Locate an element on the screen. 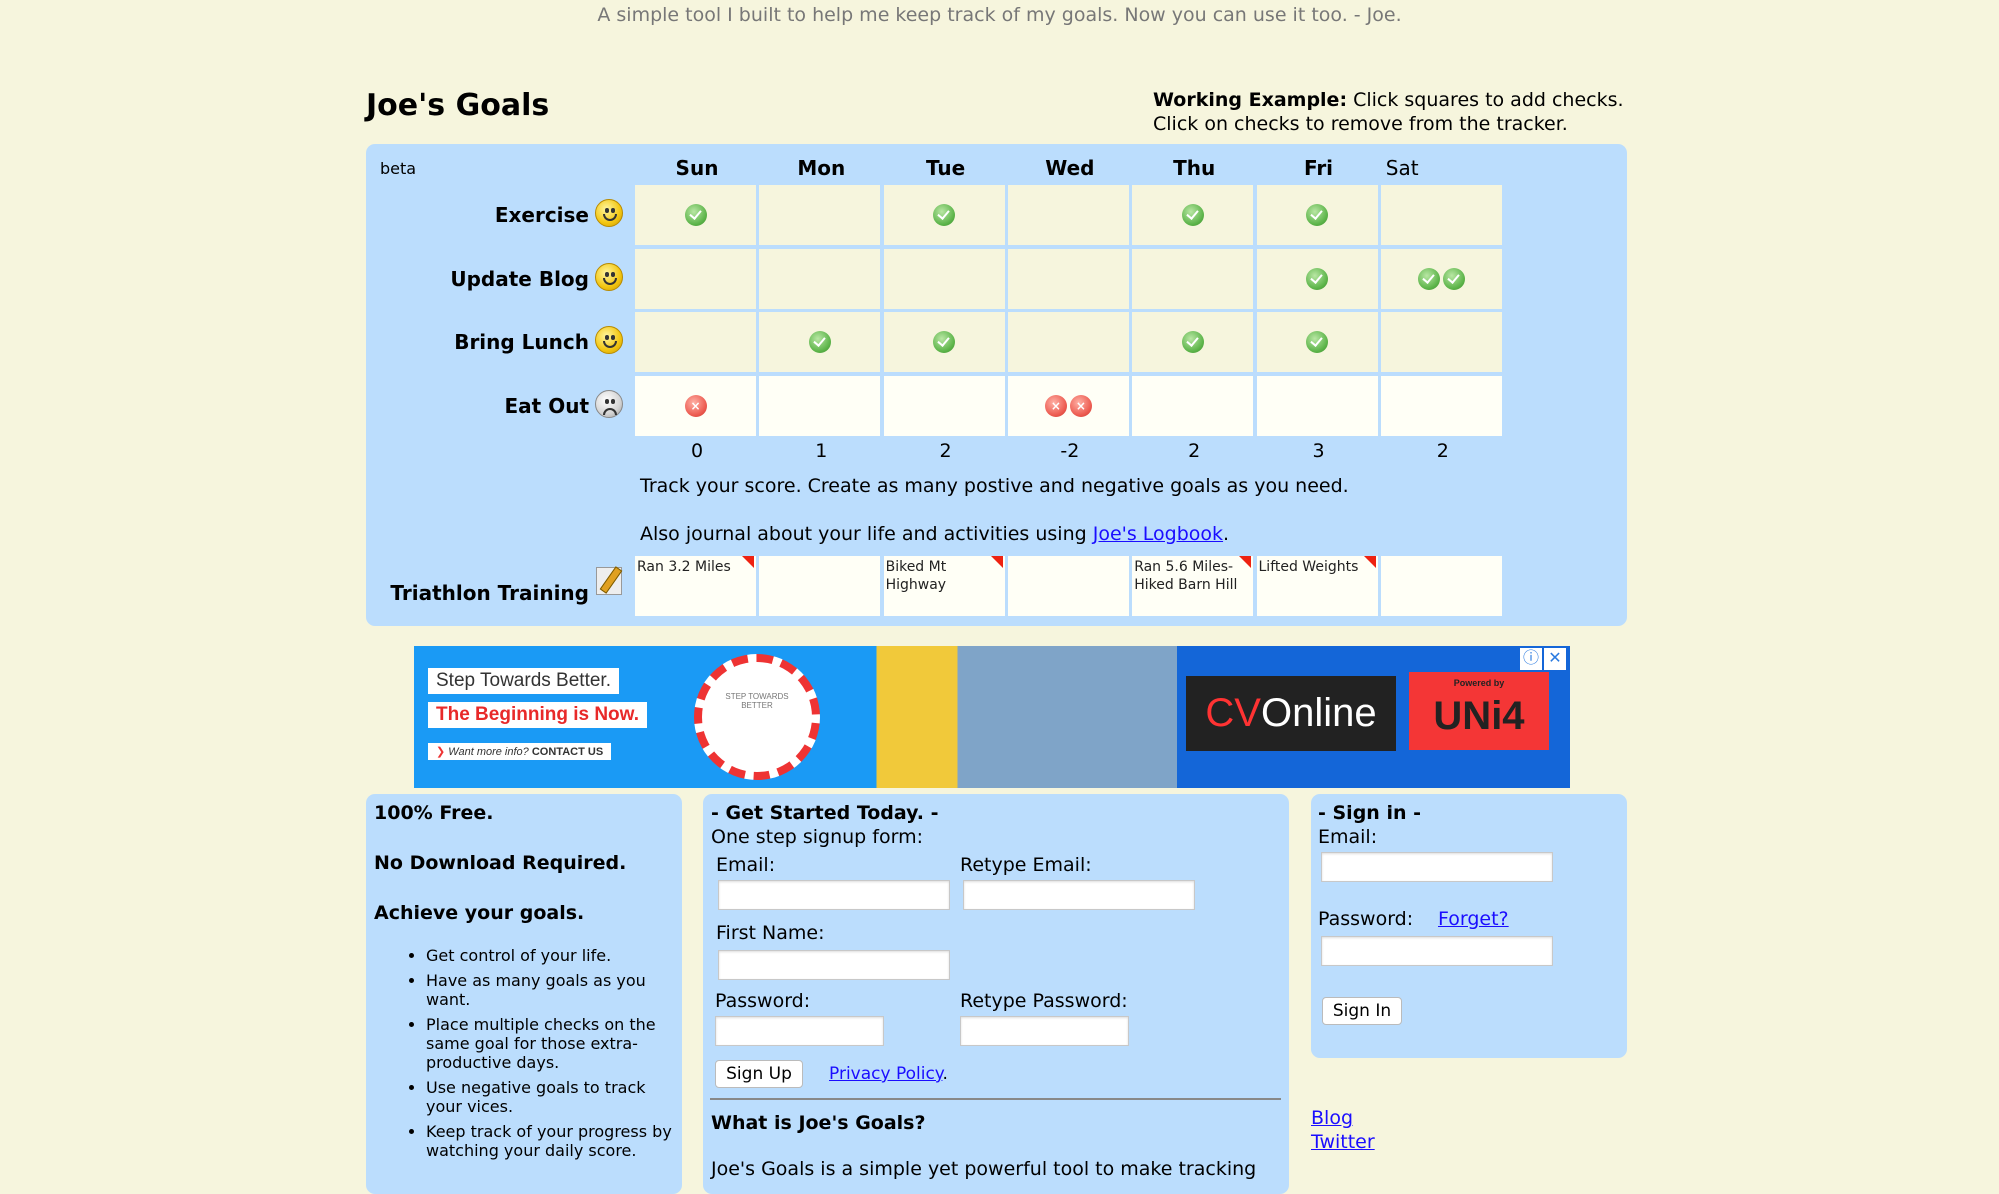 The height and width of the screenshot is (1194, 1999). what-is-heading: What is Joe's Goals? is located at coordinates (818, 1123).